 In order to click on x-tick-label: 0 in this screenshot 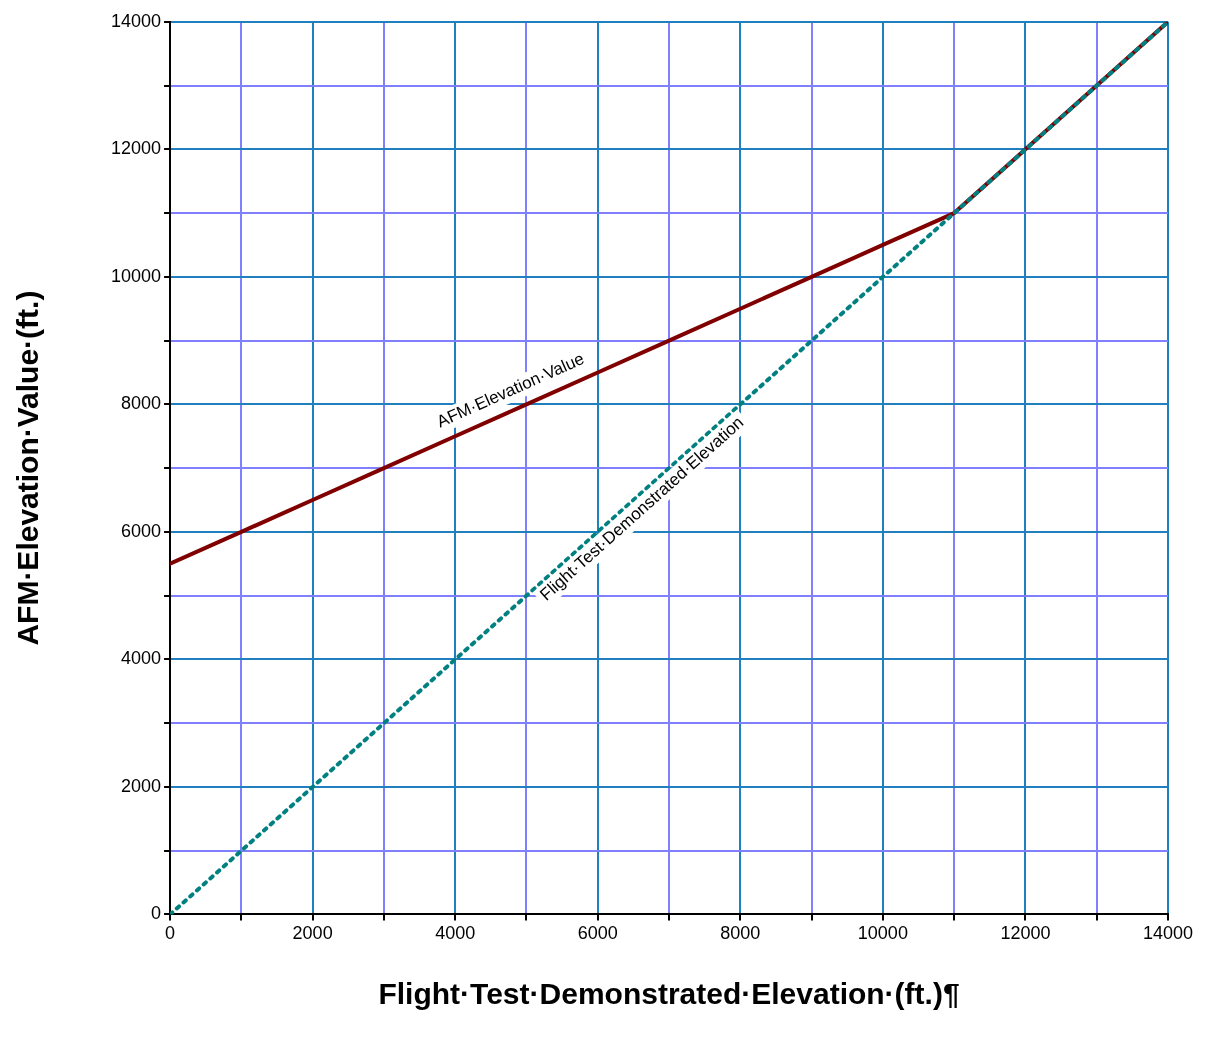, I will do `click(170, 933)`.